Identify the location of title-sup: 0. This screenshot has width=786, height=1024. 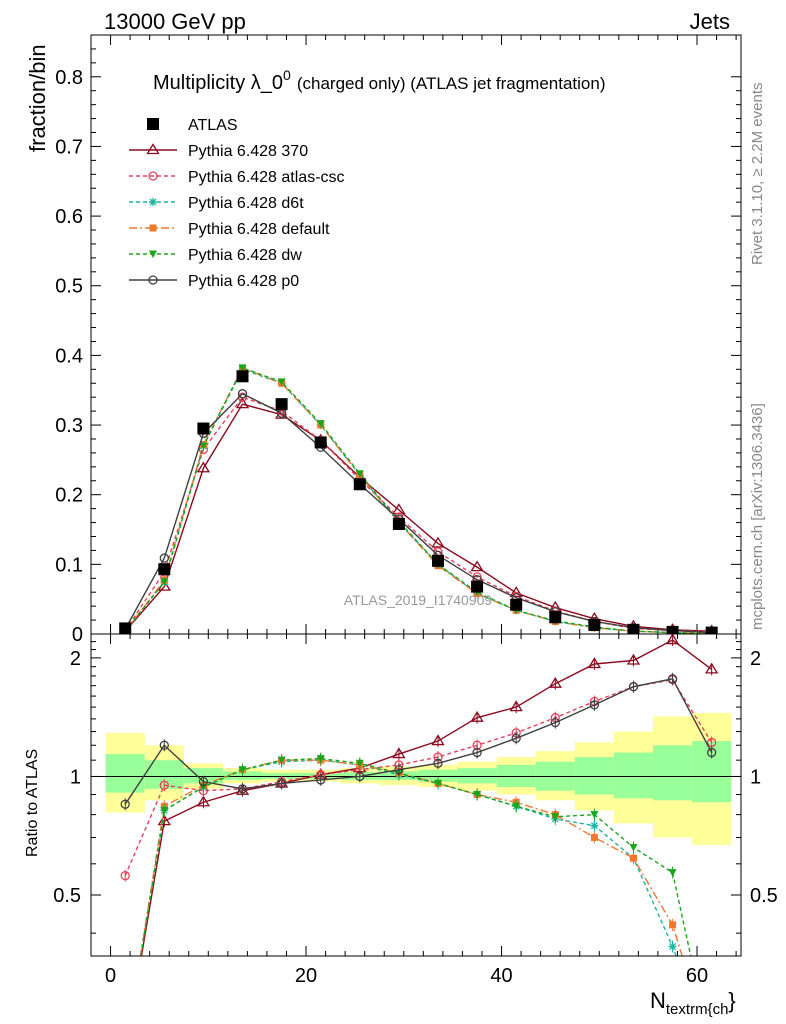
(287, 75).